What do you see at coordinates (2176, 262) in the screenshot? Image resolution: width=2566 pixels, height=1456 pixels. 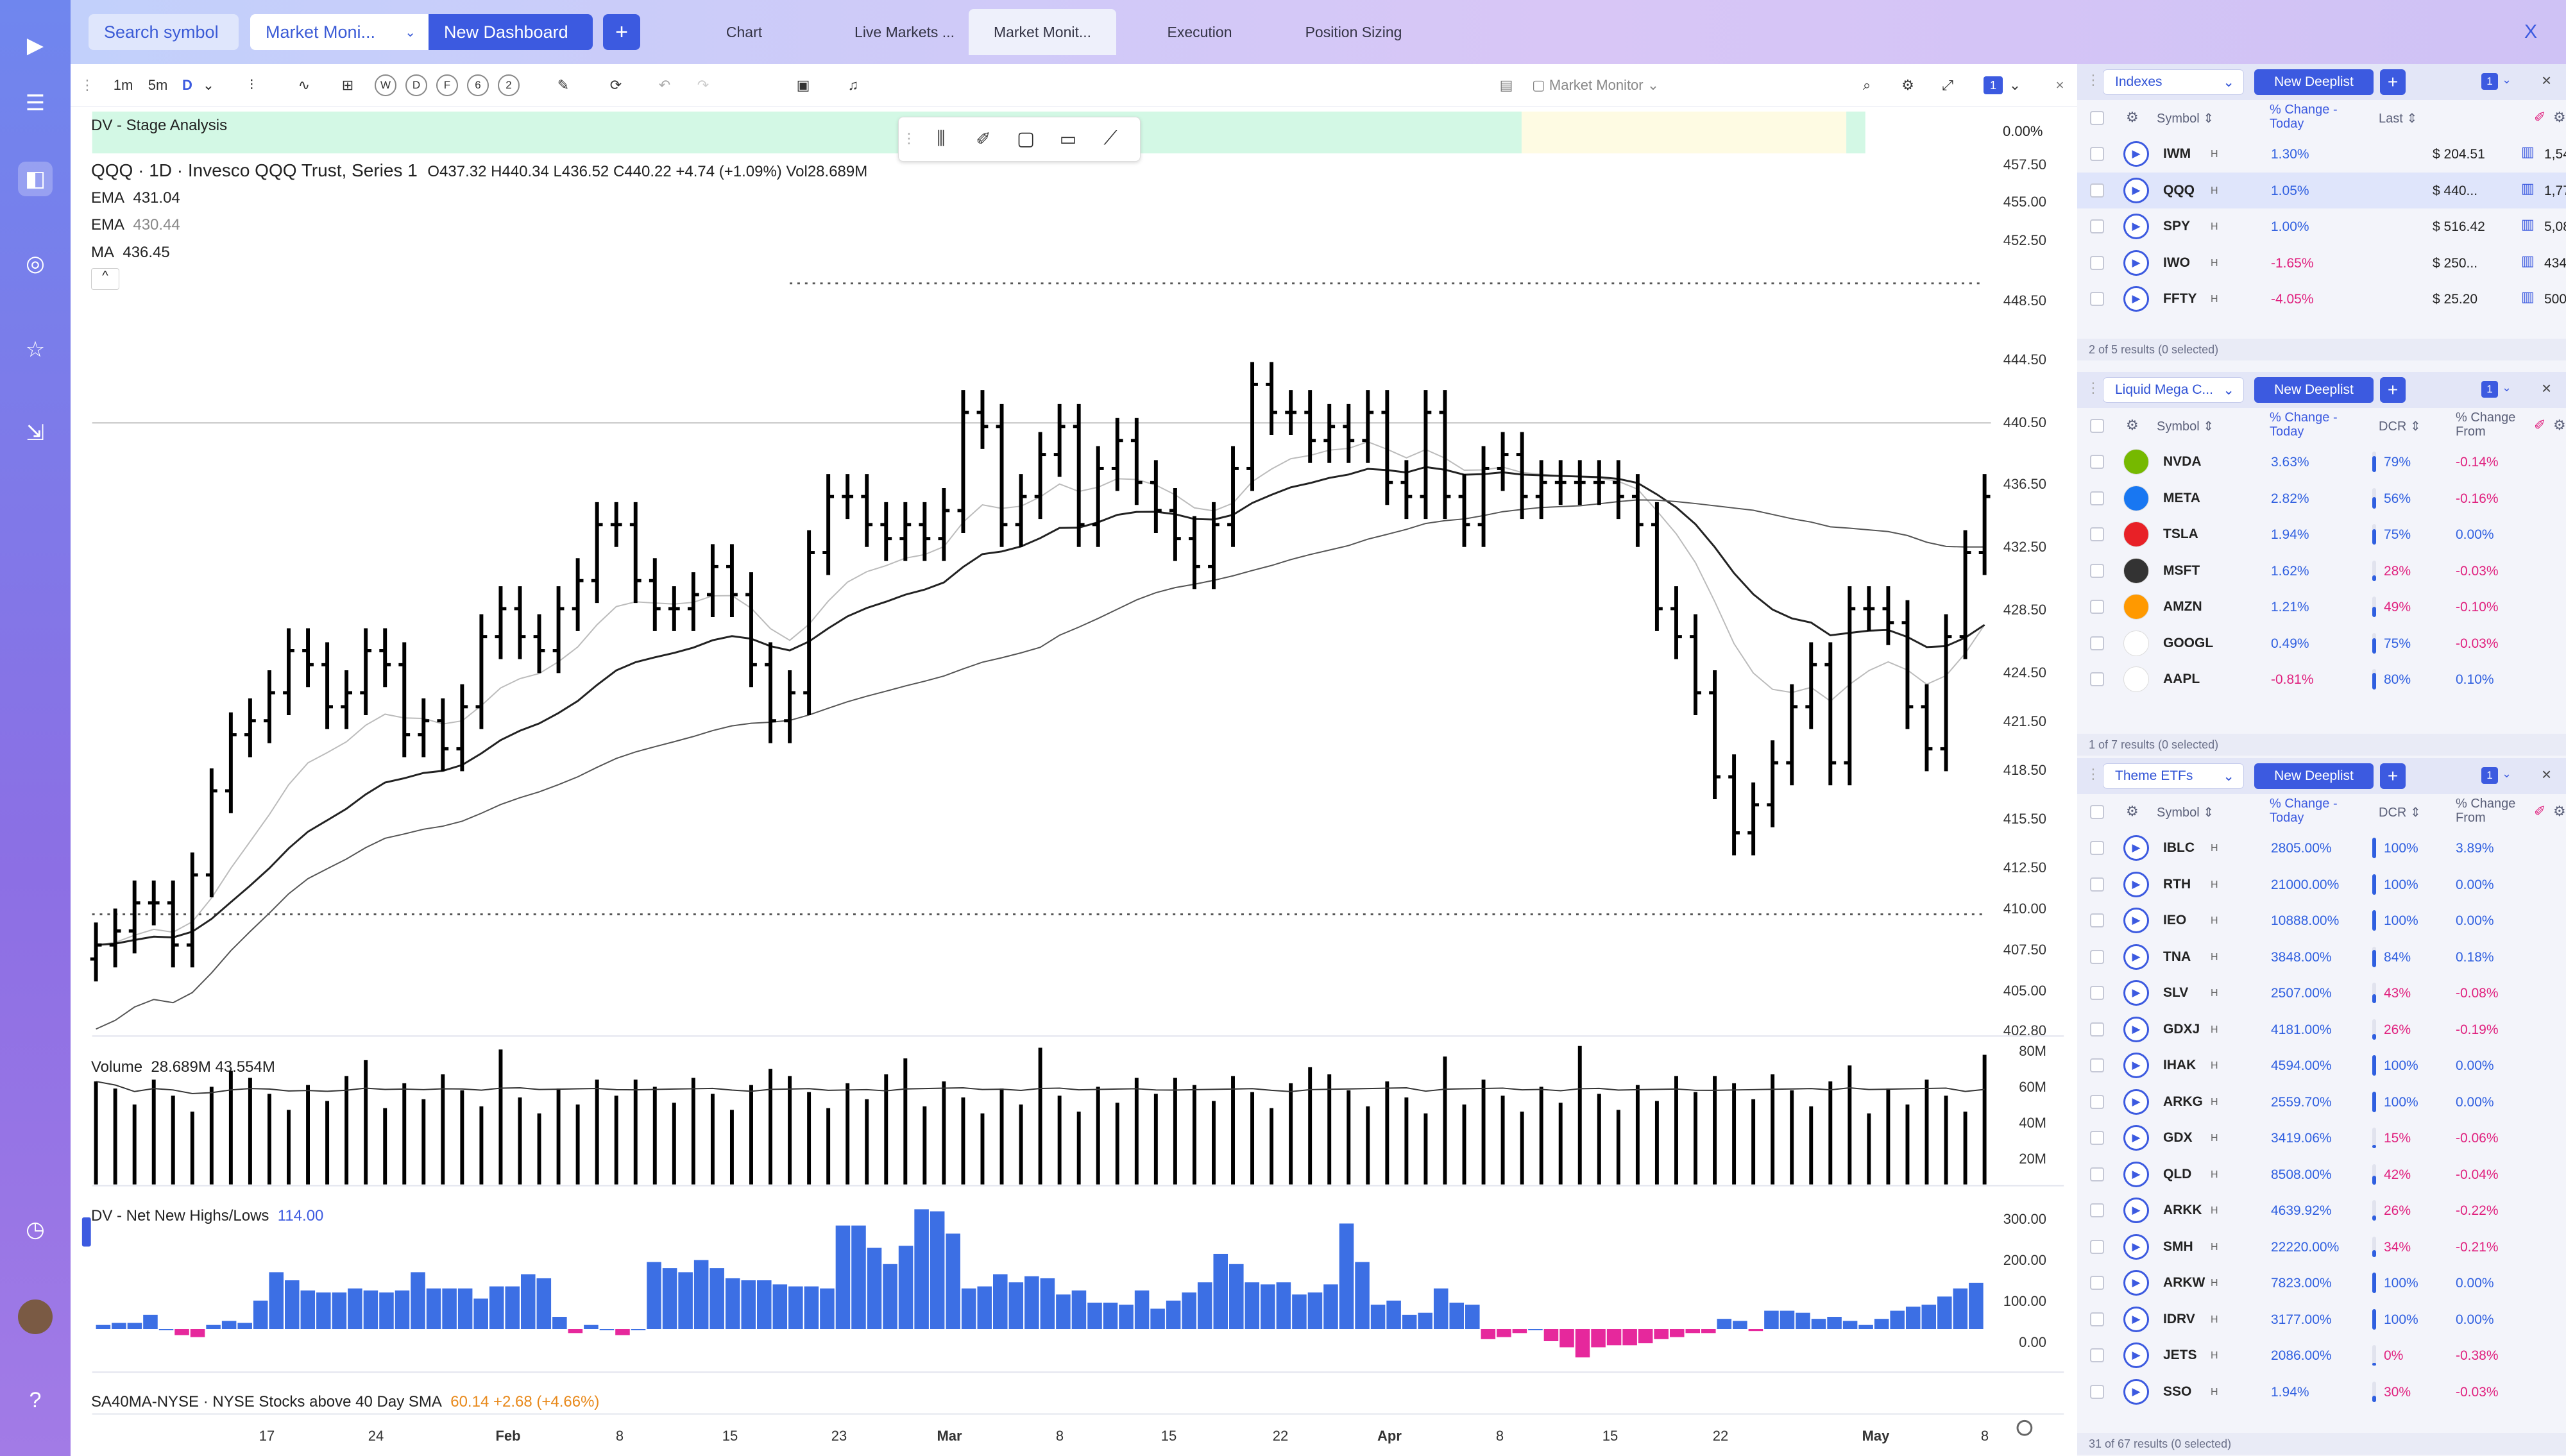 I see `row-symbol: IWO` at bounding box center [2176, 262].